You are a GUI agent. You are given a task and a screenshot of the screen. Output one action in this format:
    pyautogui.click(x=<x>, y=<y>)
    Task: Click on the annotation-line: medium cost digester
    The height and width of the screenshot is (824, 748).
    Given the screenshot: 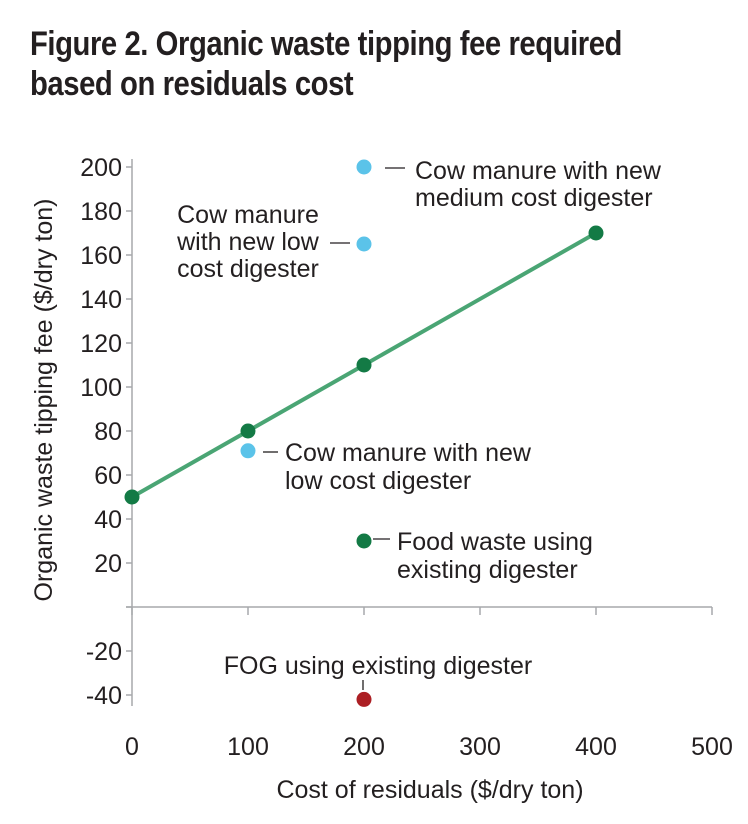 What is the action you would take?
    pyautogui.click(x=534, y=198)
    